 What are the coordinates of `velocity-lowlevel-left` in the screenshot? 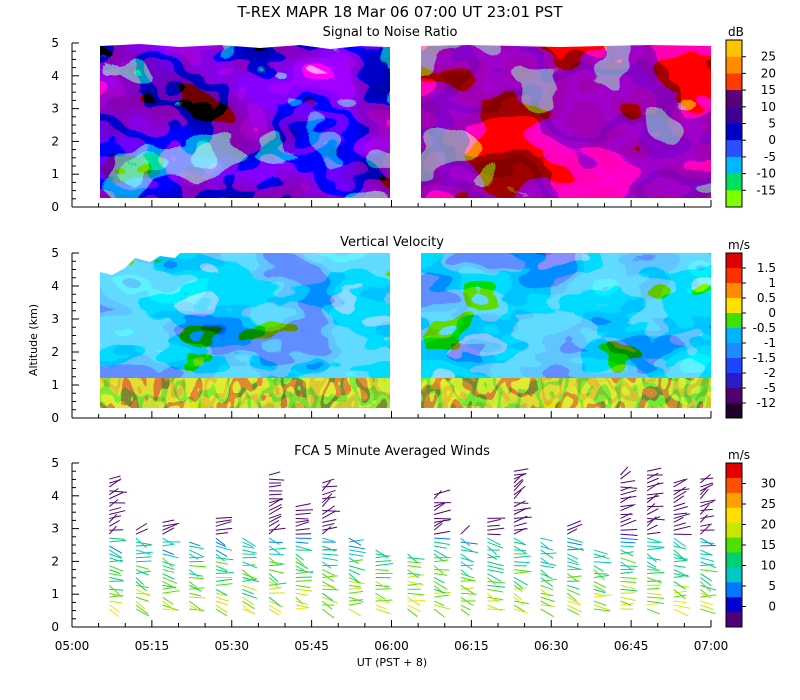 It's located at (245, 393).